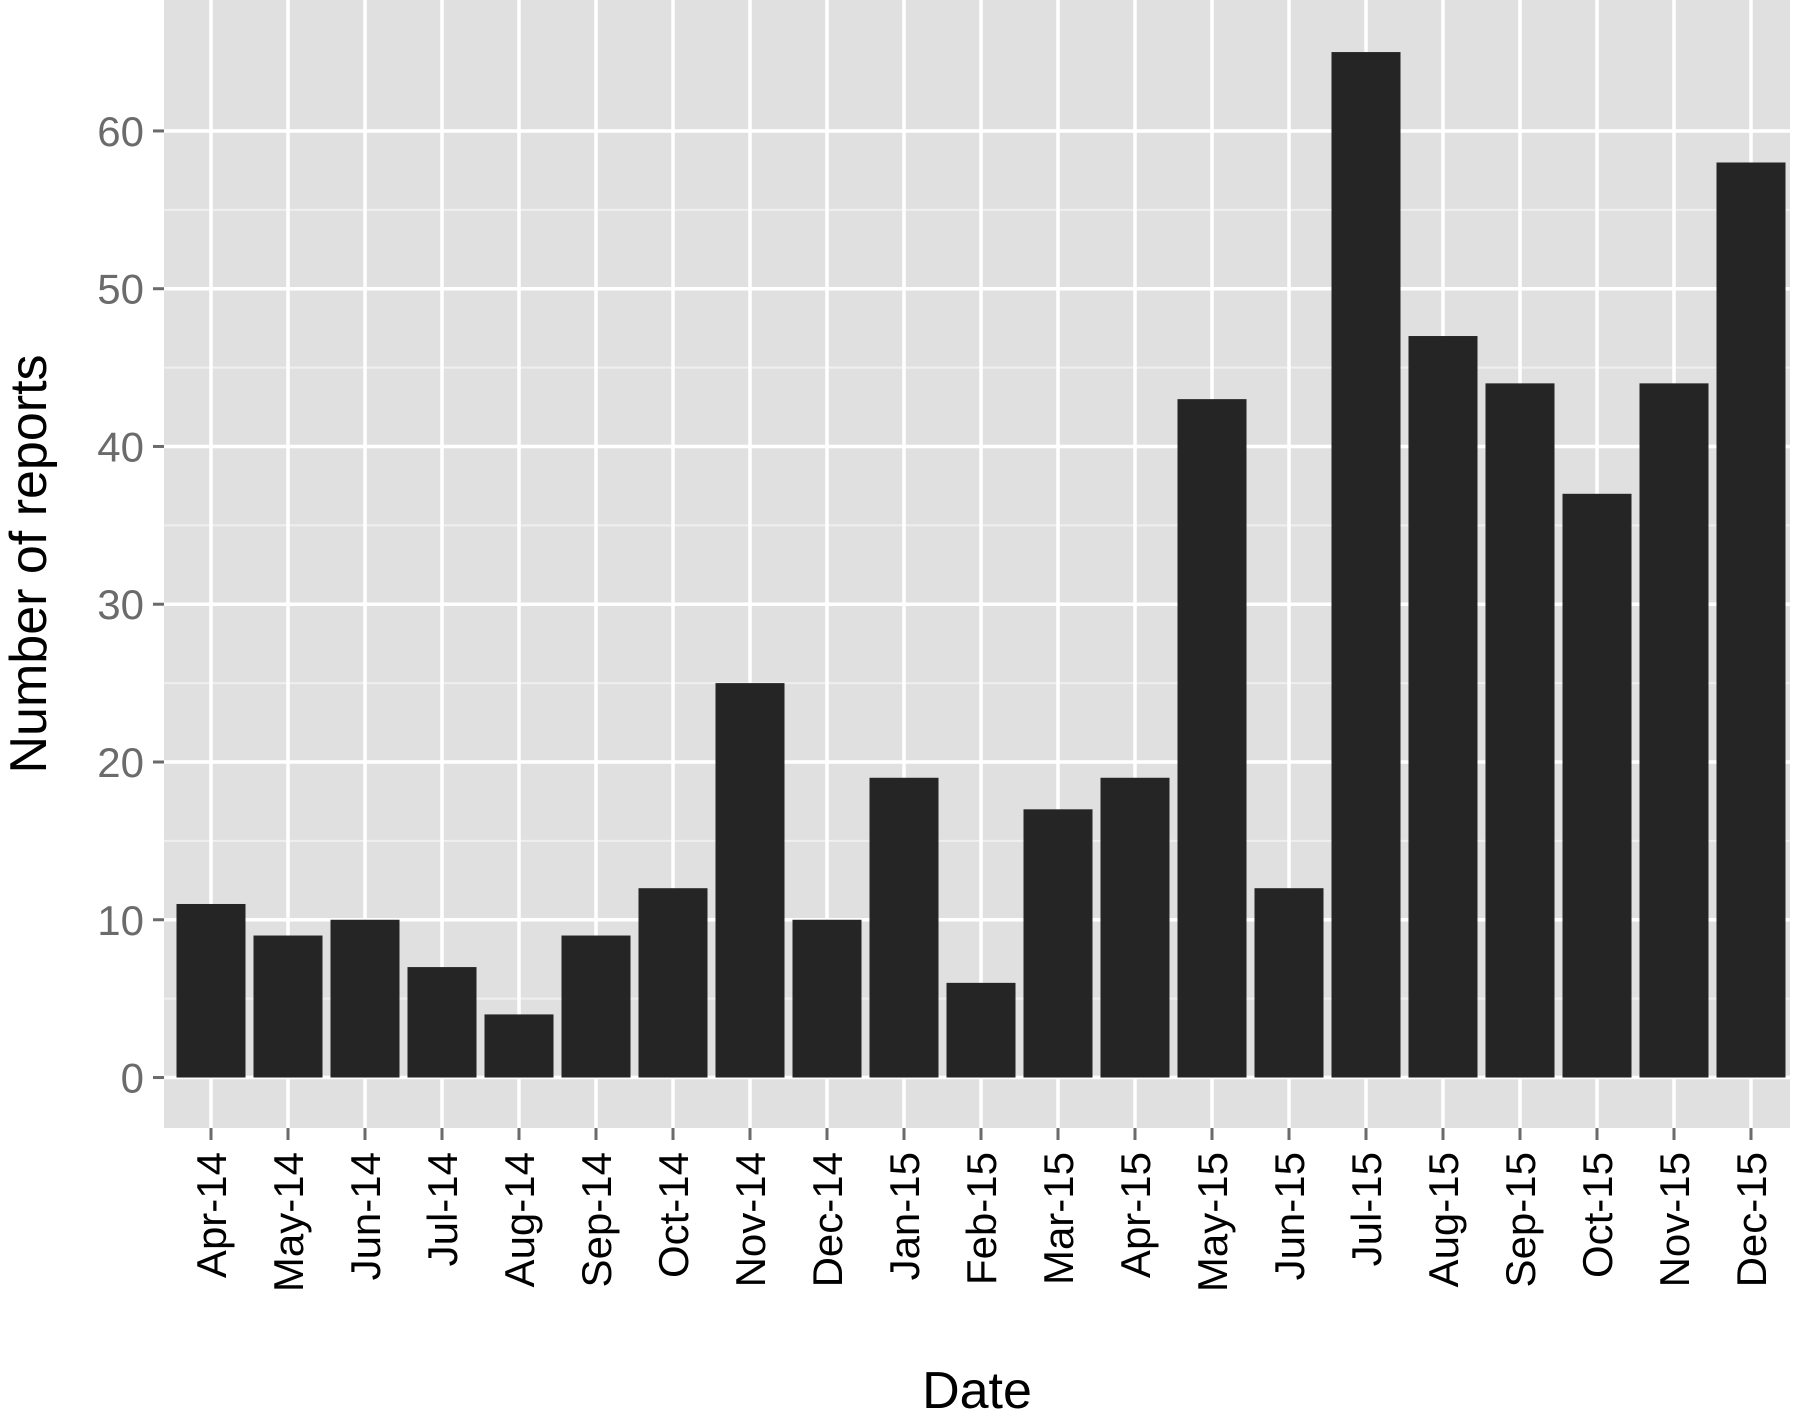 This screenshot has width=1800, height=1416. Describe the element at coordinates (120, 131) in the screenshot. I see `y-tick-label: 60` at that location.